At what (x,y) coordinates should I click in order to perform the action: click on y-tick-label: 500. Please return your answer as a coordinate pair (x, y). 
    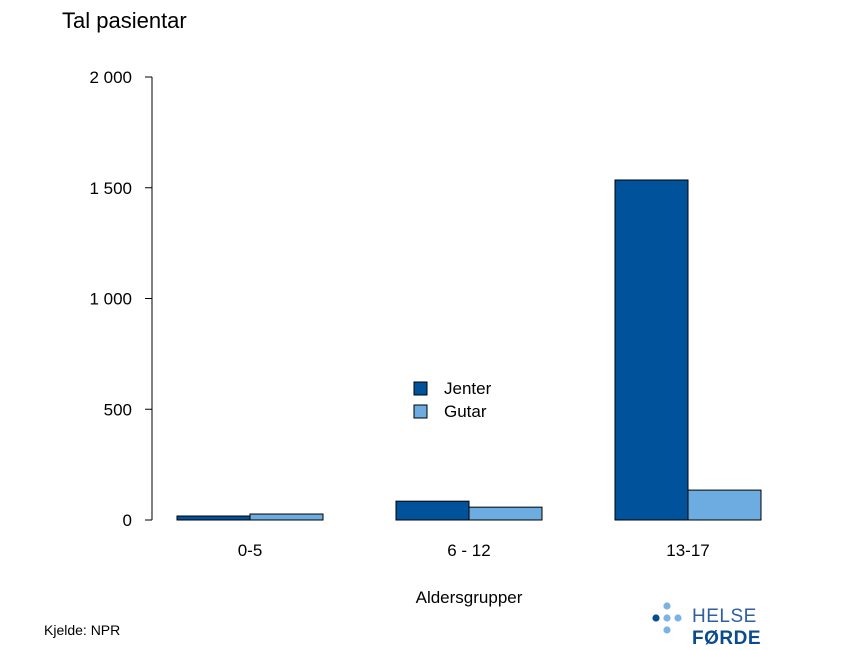
    Looking at the image, I should click on (118, 409).